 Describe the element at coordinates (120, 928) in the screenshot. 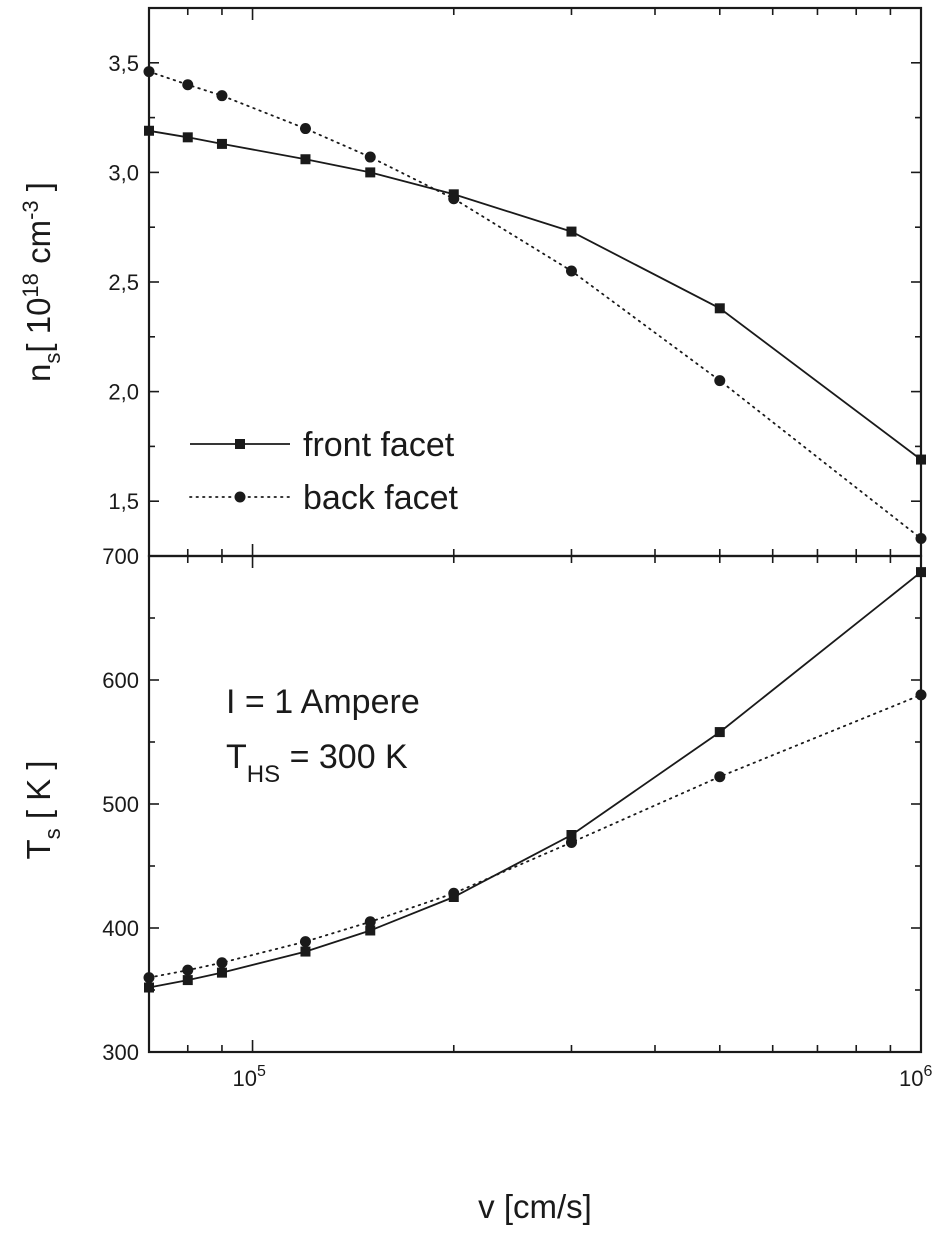

I see `y-tick-label: 400` at that location.